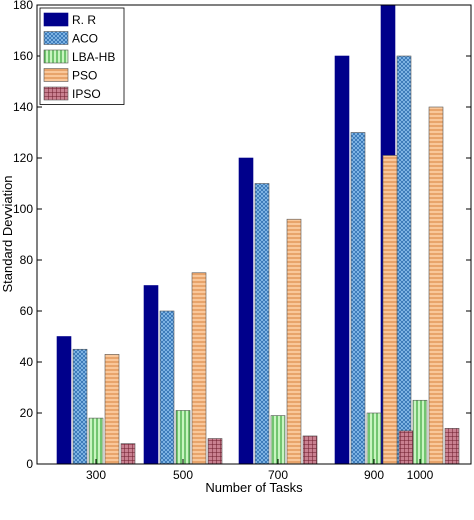  What do you see at coordinates (93, 57) in the screenshot?
I see `legend-label-lba-hb: LBA-HB` at bounding box center [93, 57].